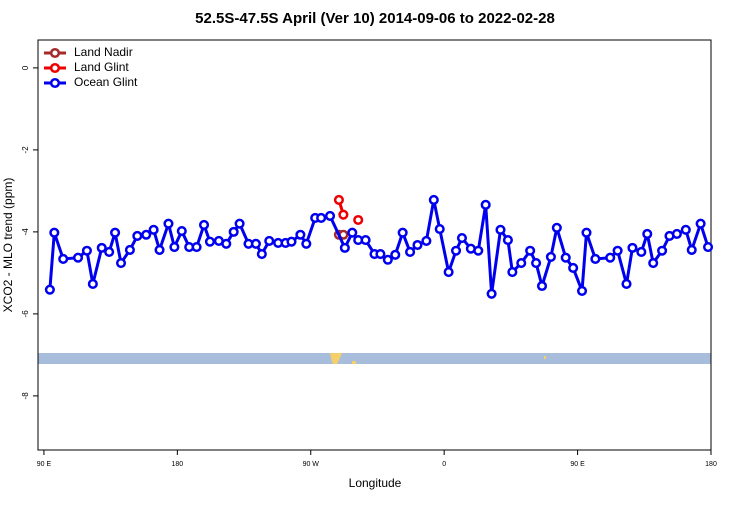 Image resolution: width=750 pixels, height=505 pixels. I want to click on y-tick-label: -4, so click(25, 232).